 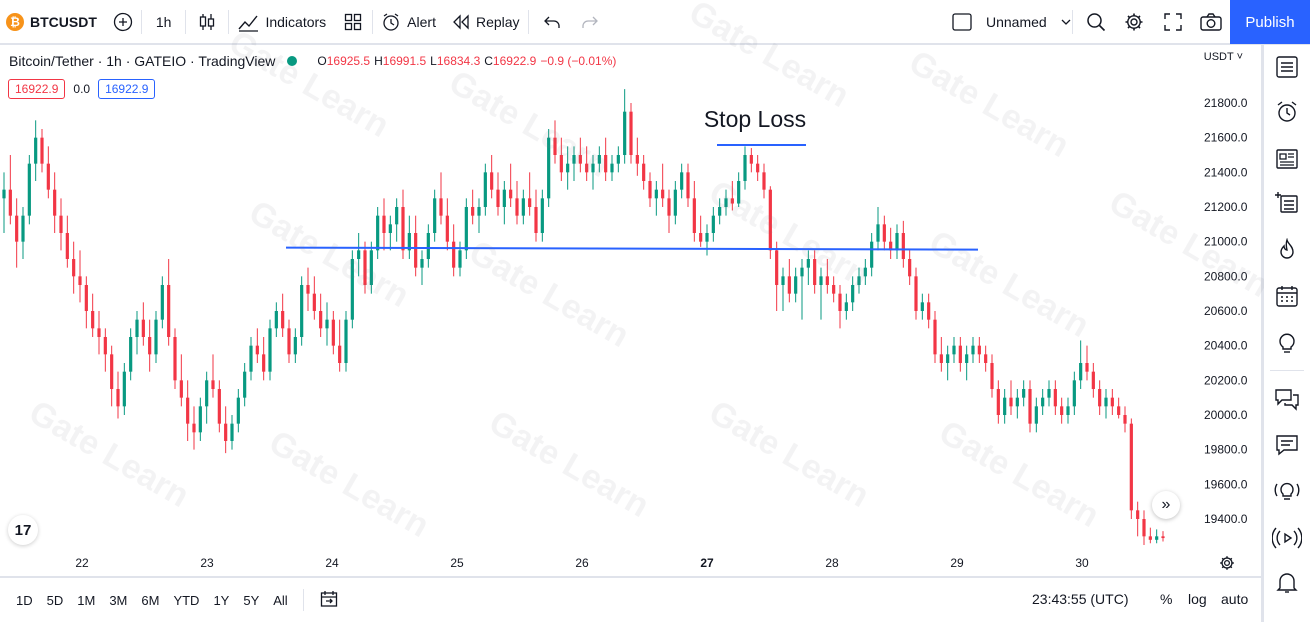 I want to click on low-value: 16834.3, so click(x=458, y=61).